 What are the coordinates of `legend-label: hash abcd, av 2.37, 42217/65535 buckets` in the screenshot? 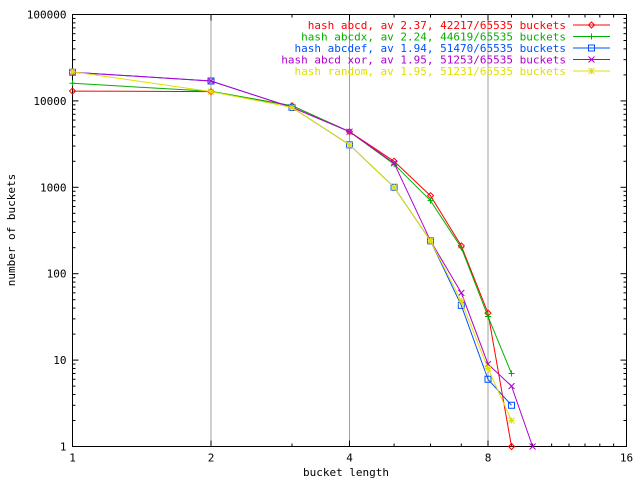 It's located at (437, 25).